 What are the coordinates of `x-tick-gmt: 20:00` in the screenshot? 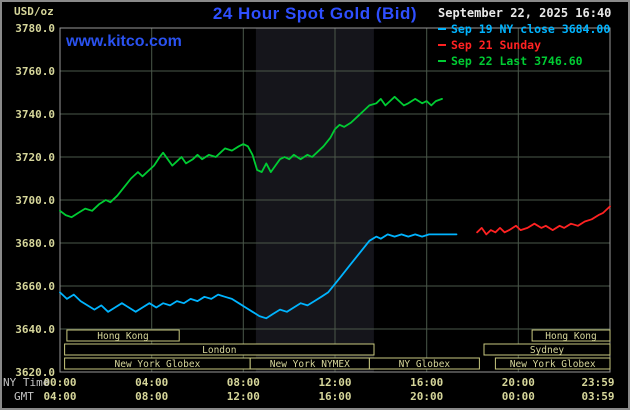 It's located at (426, 396).